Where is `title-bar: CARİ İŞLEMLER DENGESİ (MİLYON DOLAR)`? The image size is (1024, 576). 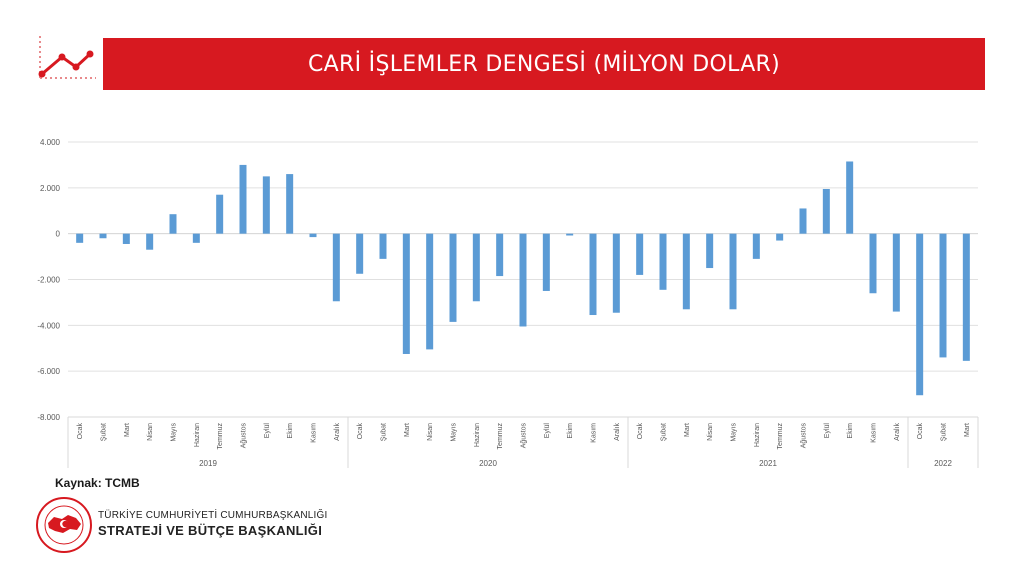 title-bar: CARİ İŞLEMLER DENGESİ (MİLYON DOLAR) is located at coordinates (544, 64).